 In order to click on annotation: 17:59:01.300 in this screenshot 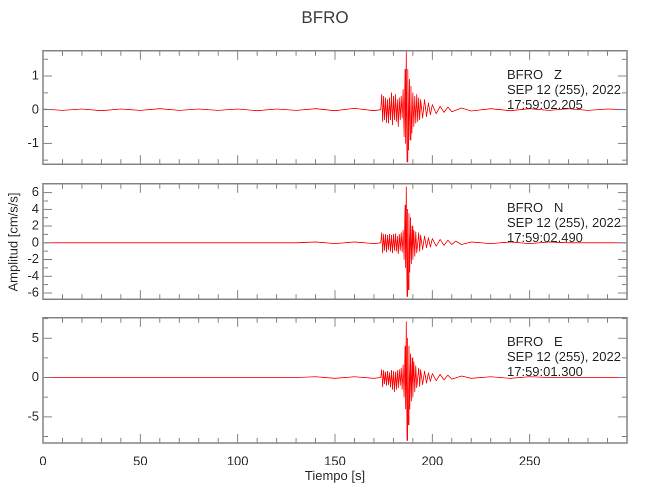, I will do `click(545, 371)`.